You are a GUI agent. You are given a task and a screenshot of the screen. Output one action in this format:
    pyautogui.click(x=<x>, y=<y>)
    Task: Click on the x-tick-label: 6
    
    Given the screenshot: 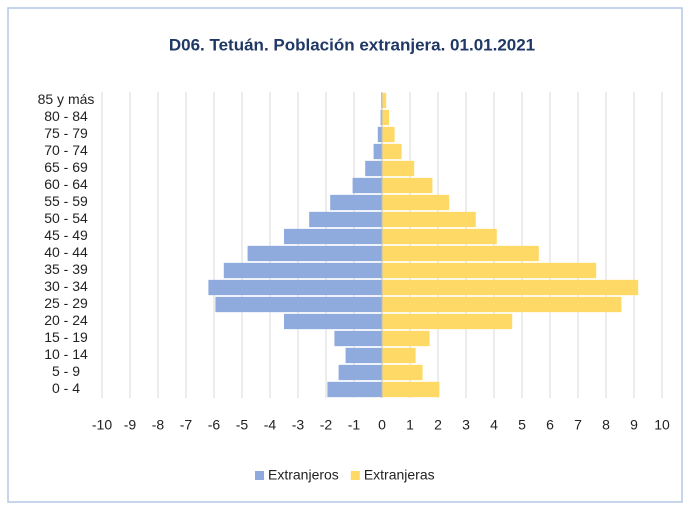 What is the action you would take?
    pyautogui.click(x=550, y=425)
    